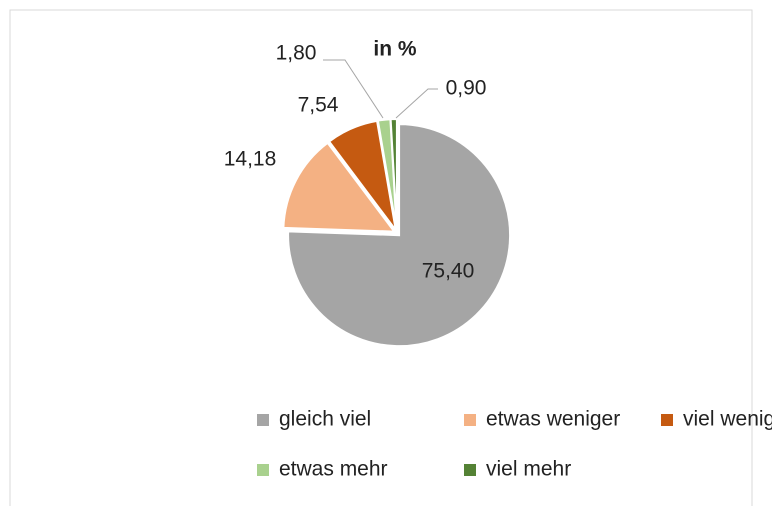 This screenshot has height=506, width=772. I want to click on chart-title: in %, so click(394, 49).